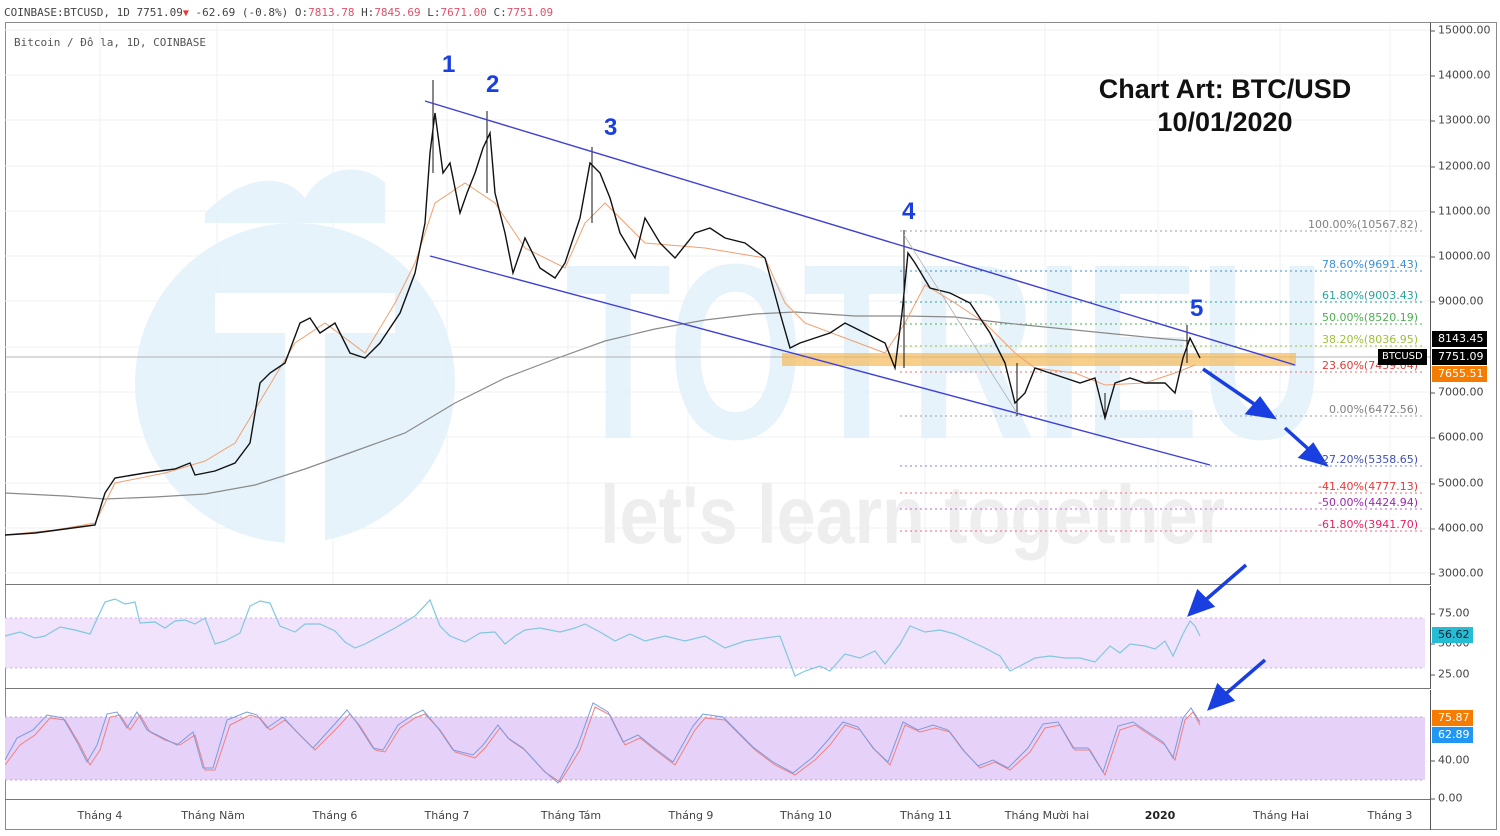 This screenshot has height=836, width=1500. What do you see at coordinates (960, 324) in the screenshot?
I see `fib-trend-line` at bounding box center [960, 324].